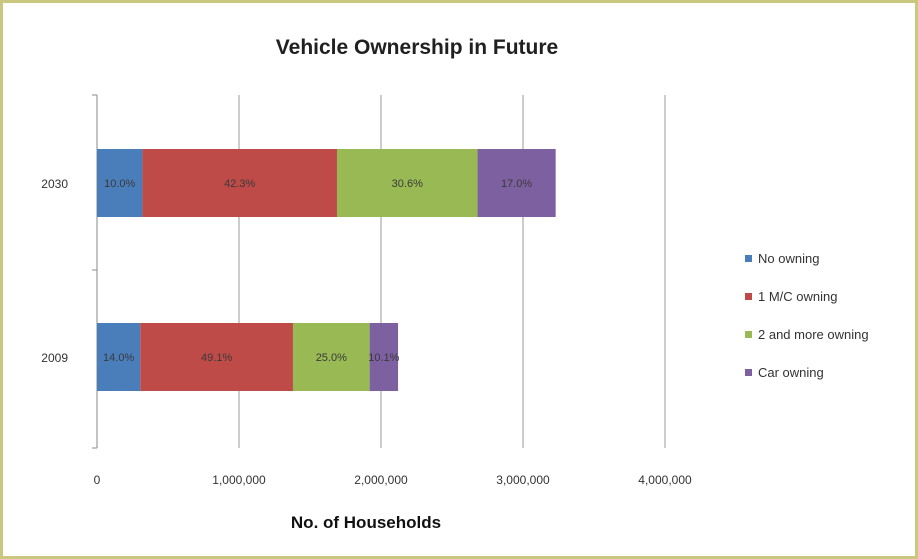 The height and width of the screenshot is (559, 918). I want to click on bar-data-label: 10.0%, so click(119, 184).